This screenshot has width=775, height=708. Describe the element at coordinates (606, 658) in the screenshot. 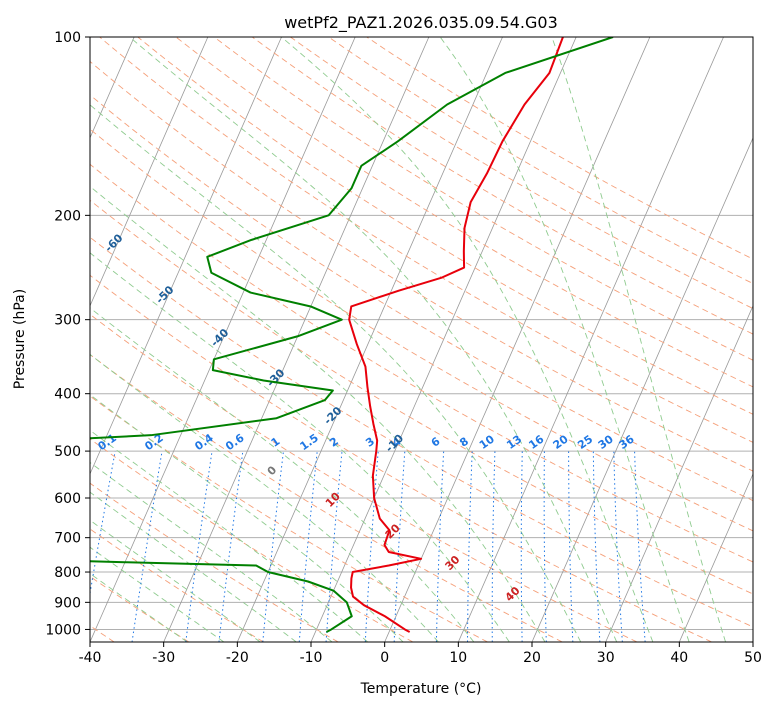

I see `x-tick-label: 30` at that location.